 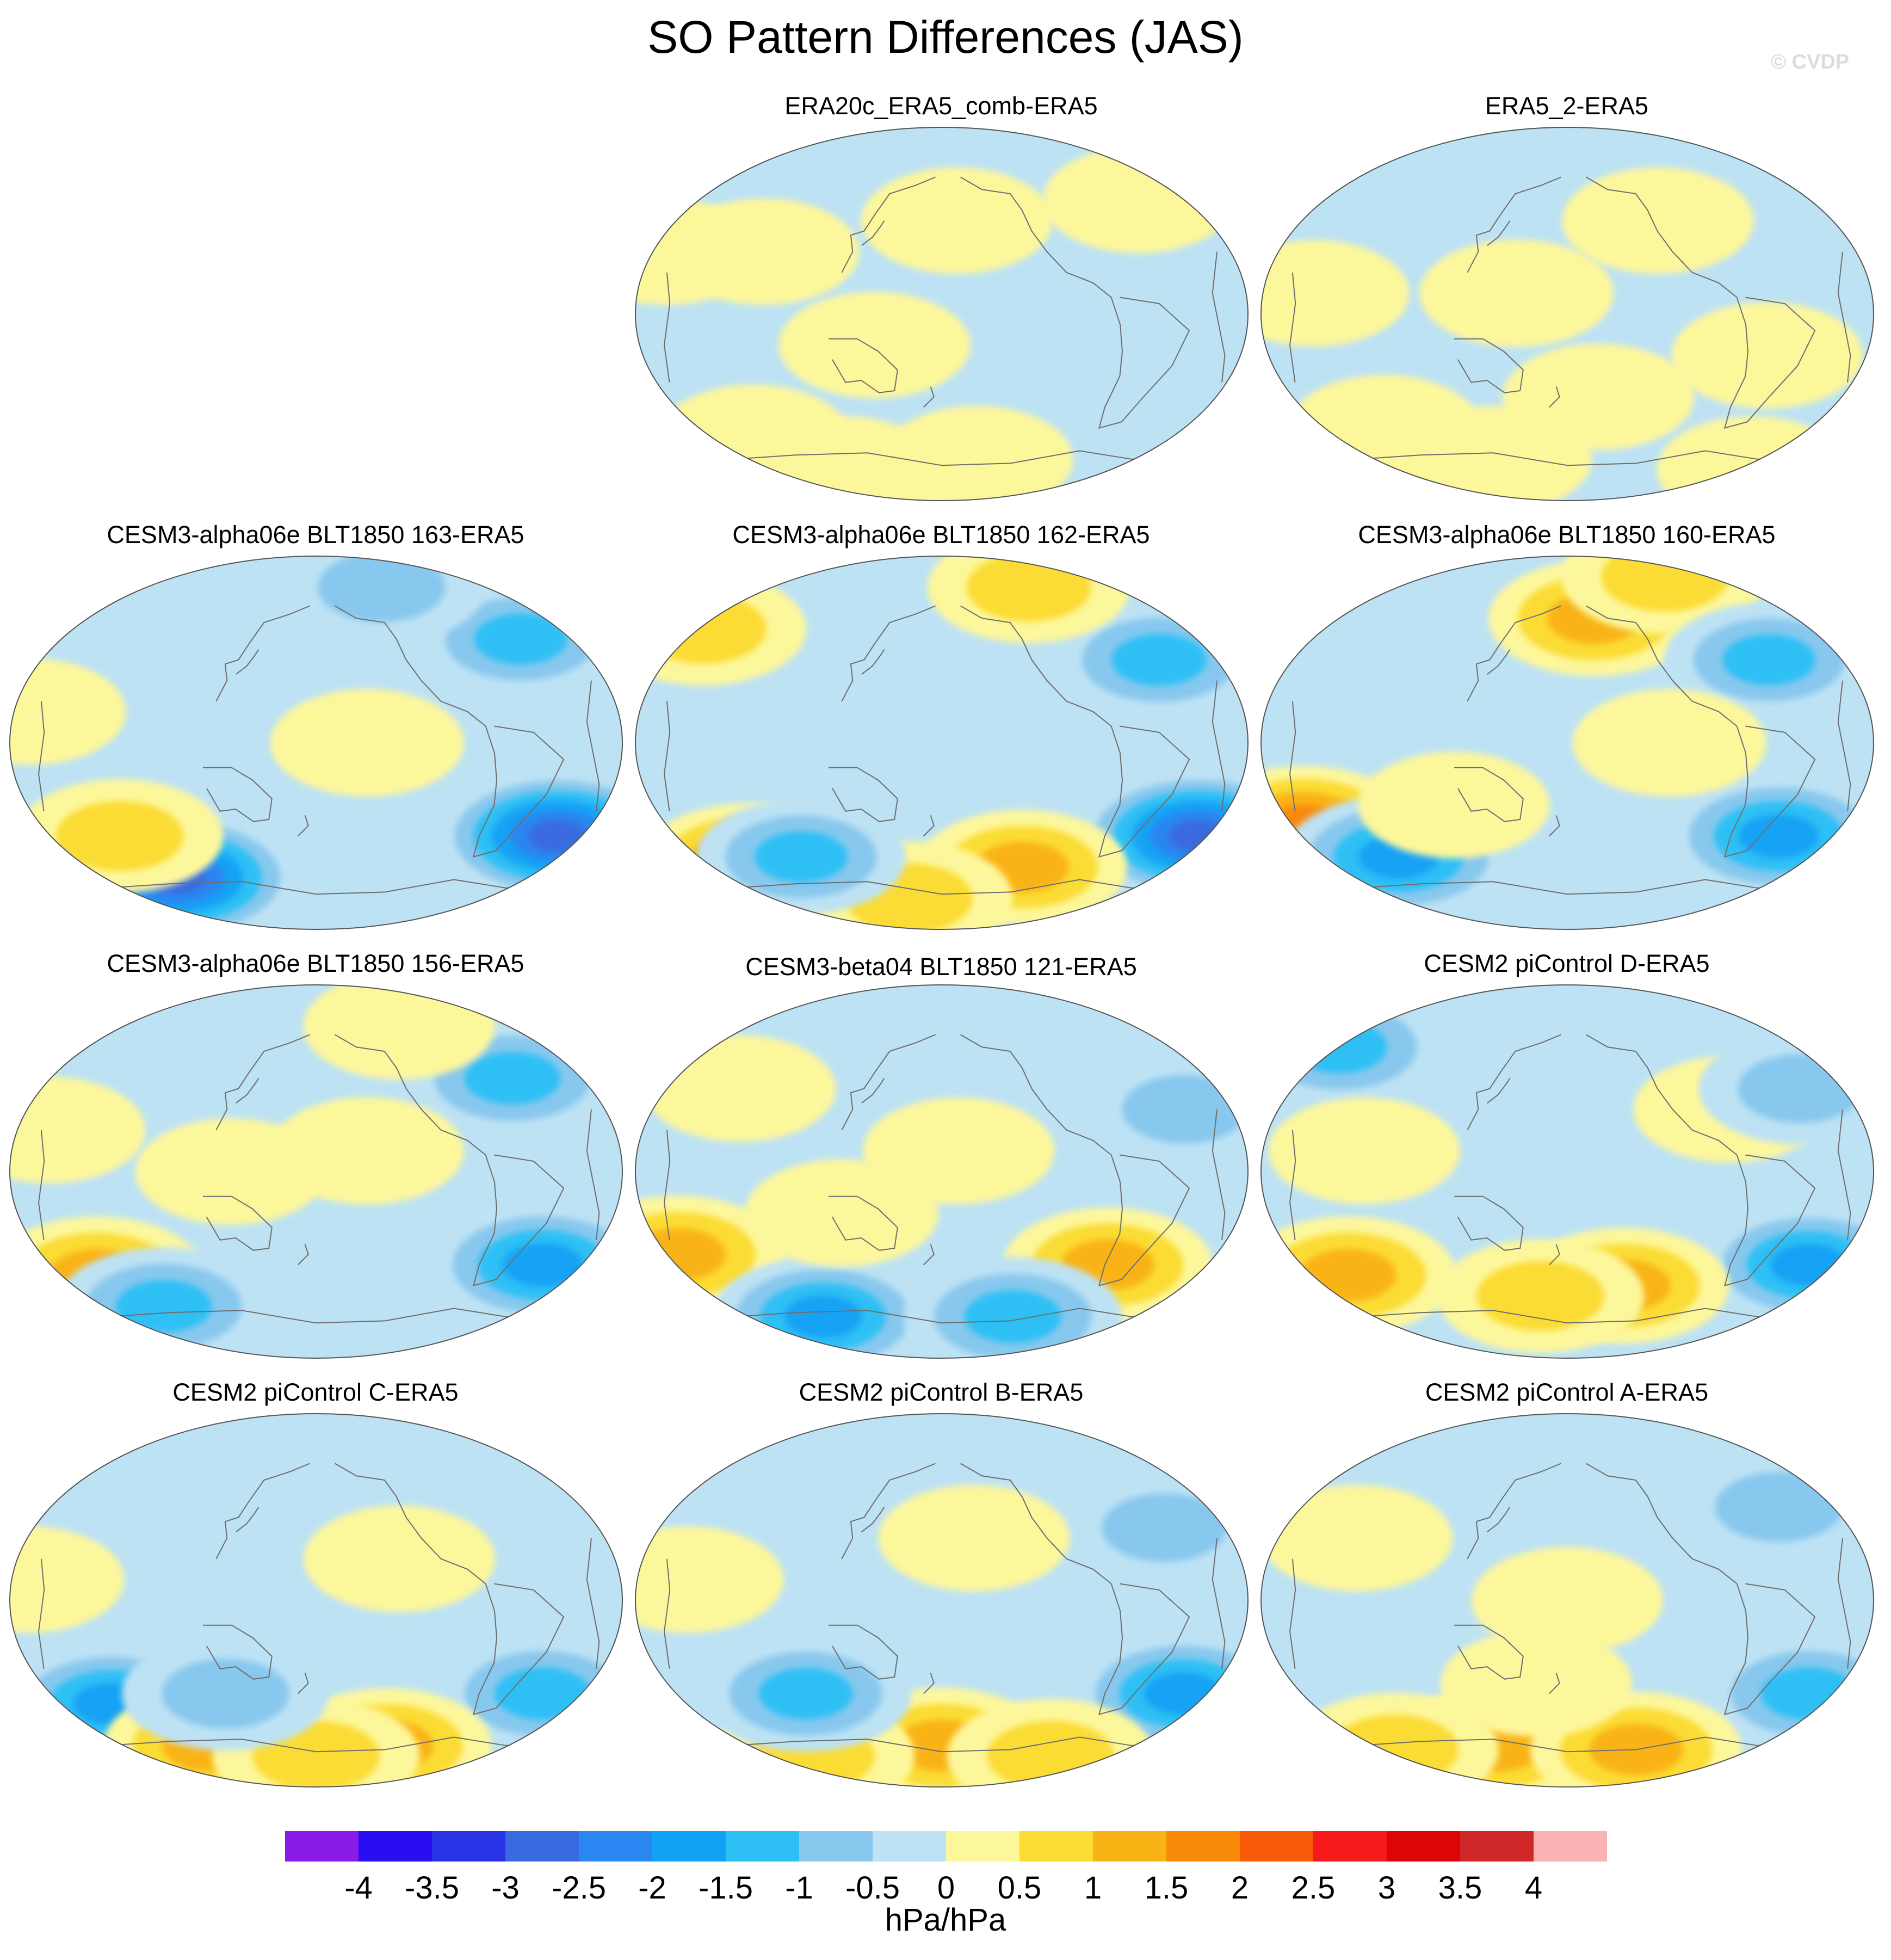 I want to click on colorbar-tick-label: 1, so click(x=1093, y=1887).